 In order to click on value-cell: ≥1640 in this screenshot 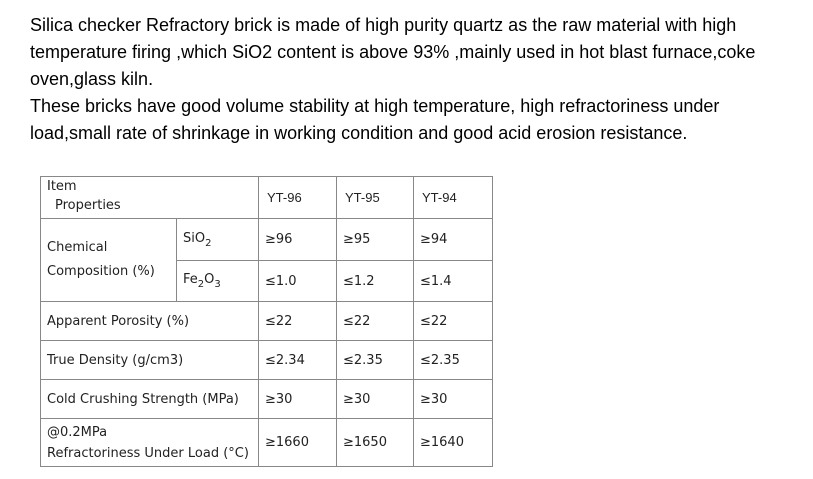, I will do `click(453, 442)`.